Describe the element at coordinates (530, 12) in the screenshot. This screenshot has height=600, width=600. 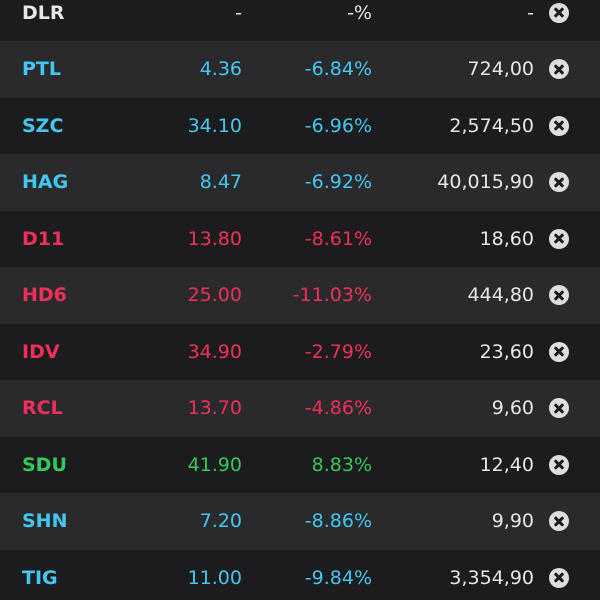
I see `volume-value: -` at that location.